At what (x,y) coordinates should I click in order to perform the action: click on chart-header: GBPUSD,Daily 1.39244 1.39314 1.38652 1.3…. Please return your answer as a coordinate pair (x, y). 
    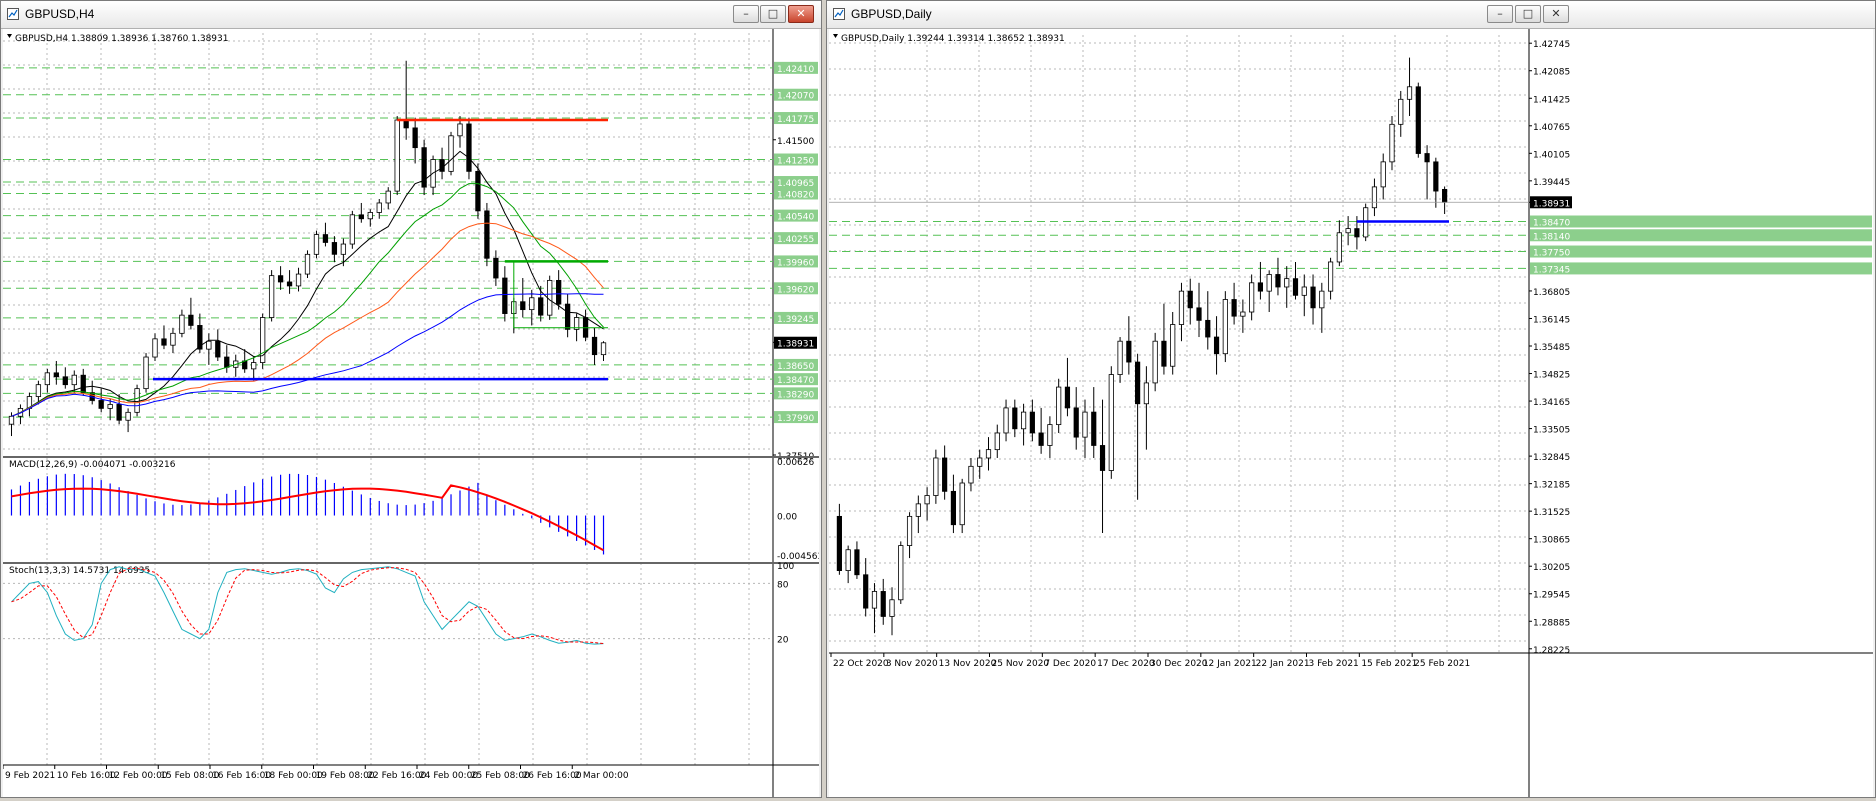
    Looking at the image, I should click on (953, 39).